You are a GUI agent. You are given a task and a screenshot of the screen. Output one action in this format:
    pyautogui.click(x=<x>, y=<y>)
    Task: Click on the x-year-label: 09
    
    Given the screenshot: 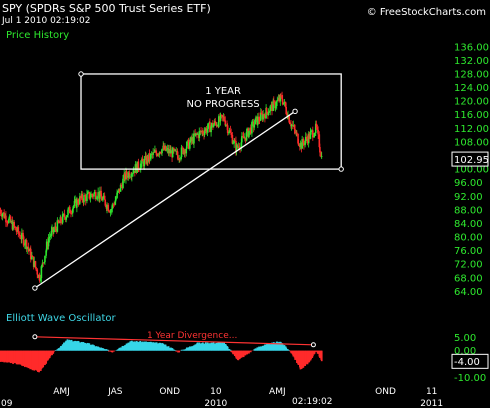 What is the action you would take?
    pyautogui.click(x=7, y=403)
    